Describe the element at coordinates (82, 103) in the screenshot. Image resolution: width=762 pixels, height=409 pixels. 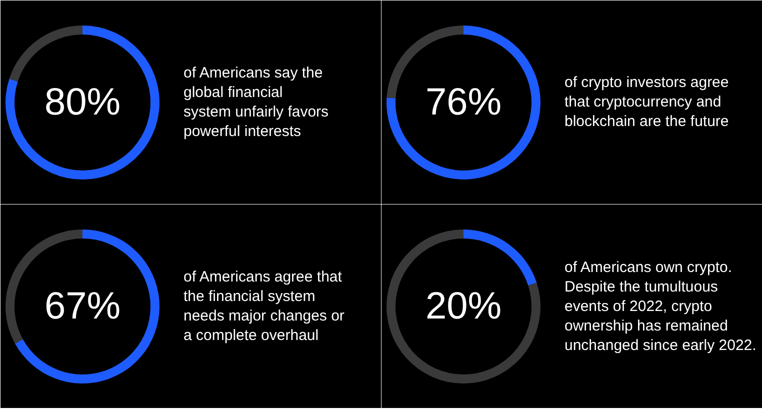
I see `data-label: 80%` at that location.